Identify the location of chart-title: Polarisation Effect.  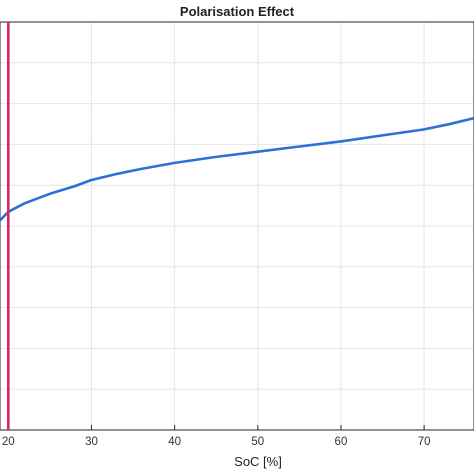
(237, 11).